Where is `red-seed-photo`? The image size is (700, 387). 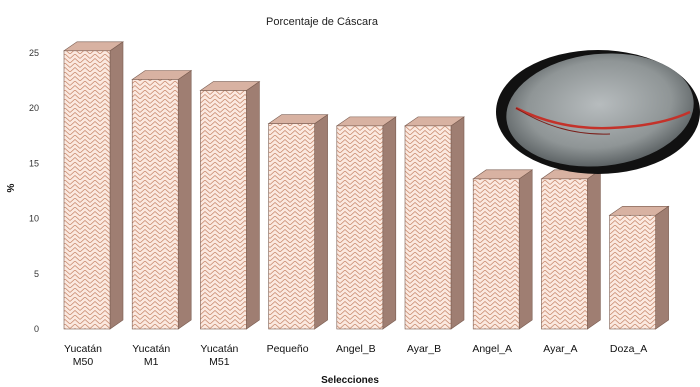
red-seed-photo is located at coordinates (598, 112).